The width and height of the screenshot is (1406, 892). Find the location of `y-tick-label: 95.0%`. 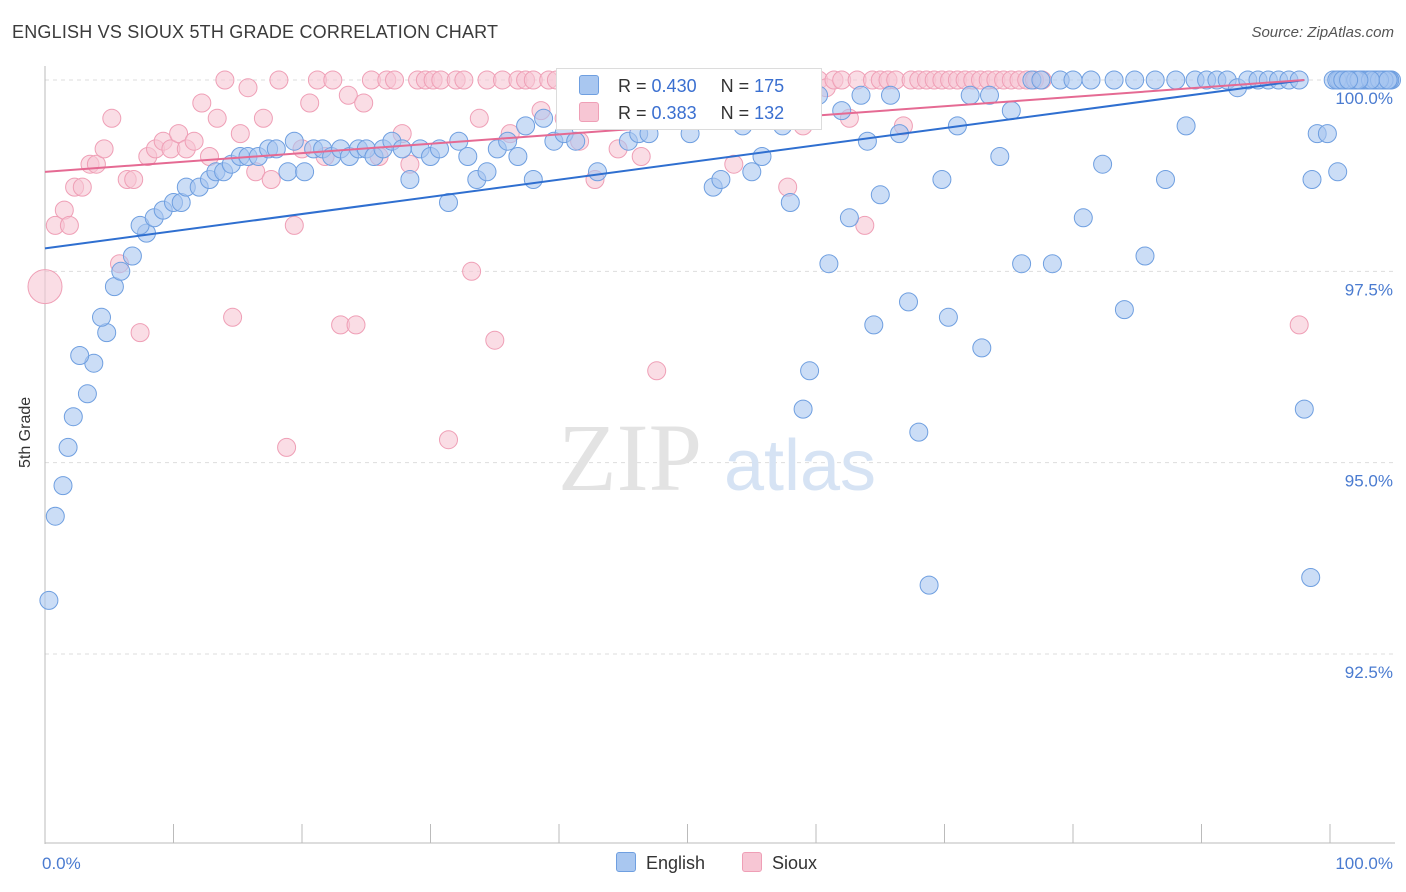

y-tick-label: 95.0% is located at coordinates (1369, 481).